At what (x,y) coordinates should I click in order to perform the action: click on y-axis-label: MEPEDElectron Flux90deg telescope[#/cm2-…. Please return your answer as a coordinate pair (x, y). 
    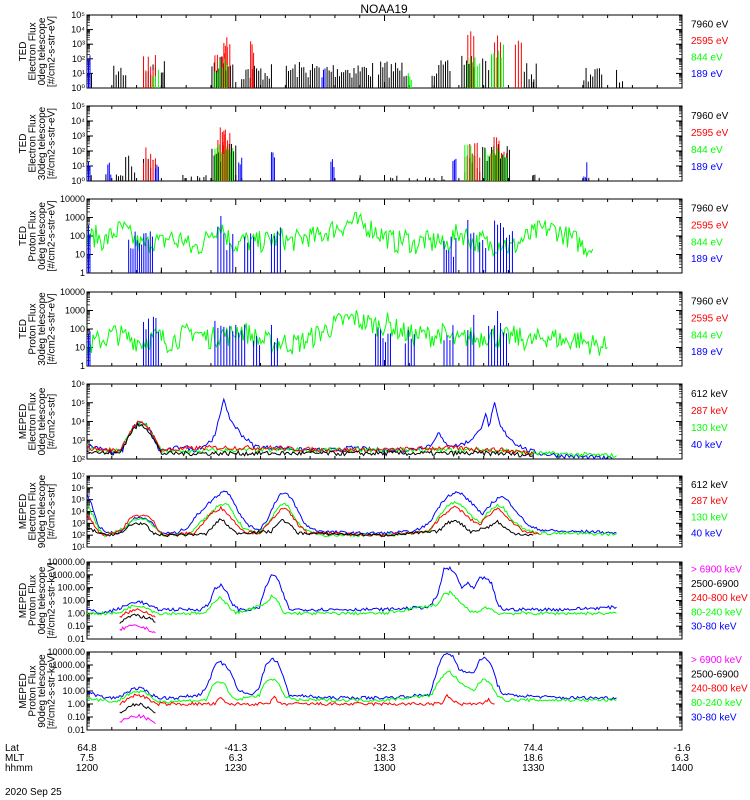
    Looking at the image, I should click on (38, 511).